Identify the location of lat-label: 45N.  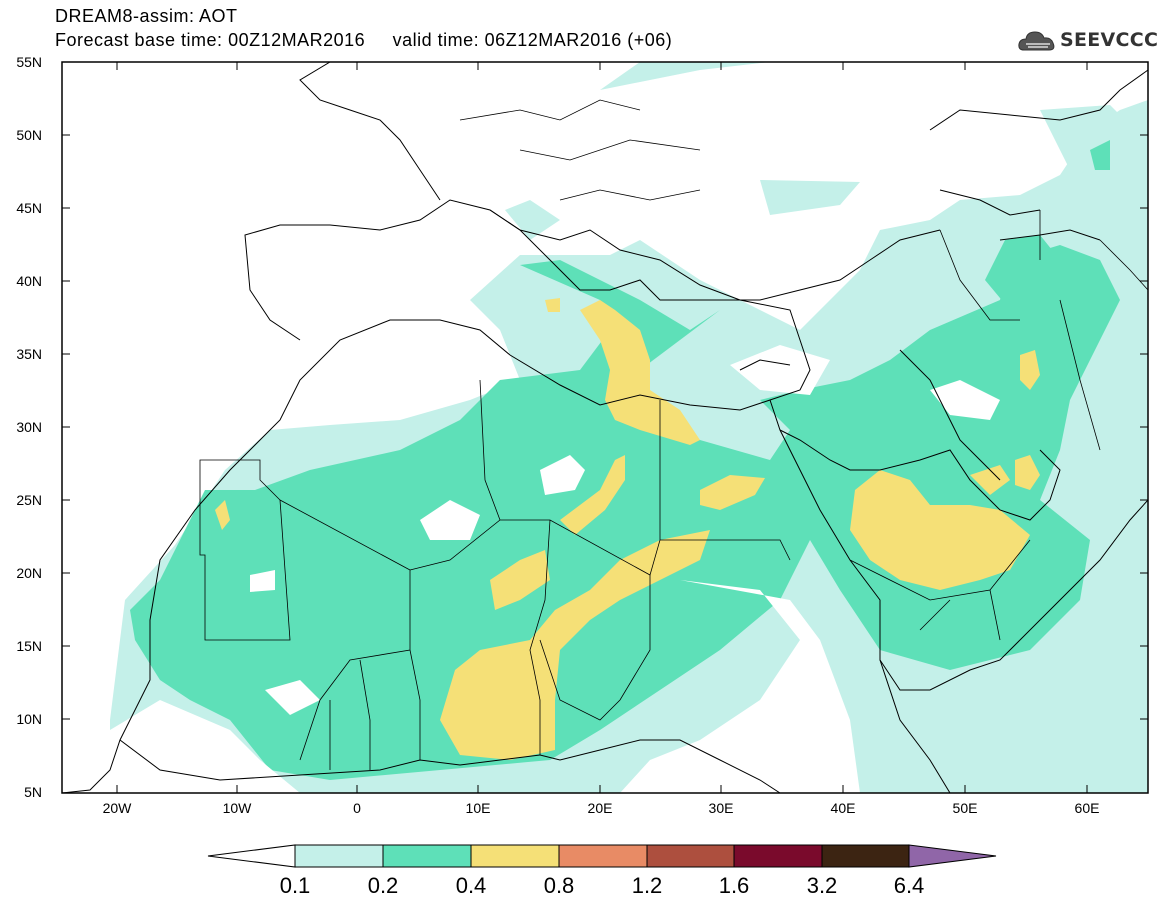
(29, 208).